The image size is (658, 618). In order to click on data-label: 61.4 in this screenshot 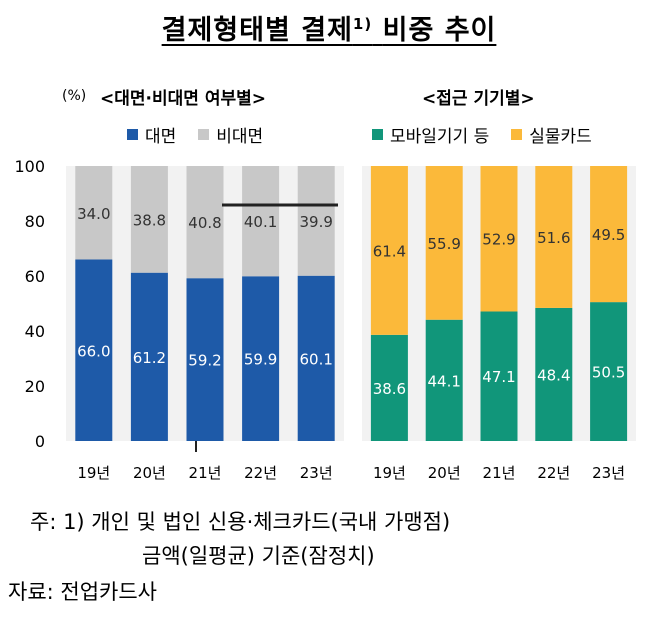, I will do `click(389, 251)`.